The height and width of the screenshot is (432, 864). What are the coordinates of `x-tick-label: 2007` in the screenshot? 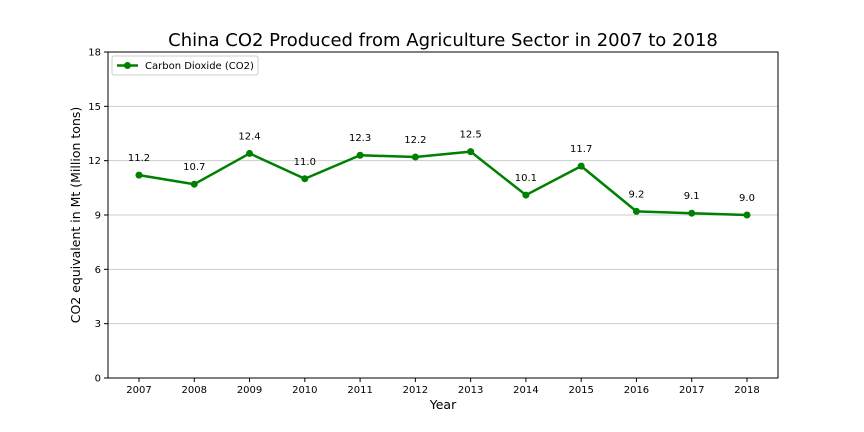 It's located at (138, 390).